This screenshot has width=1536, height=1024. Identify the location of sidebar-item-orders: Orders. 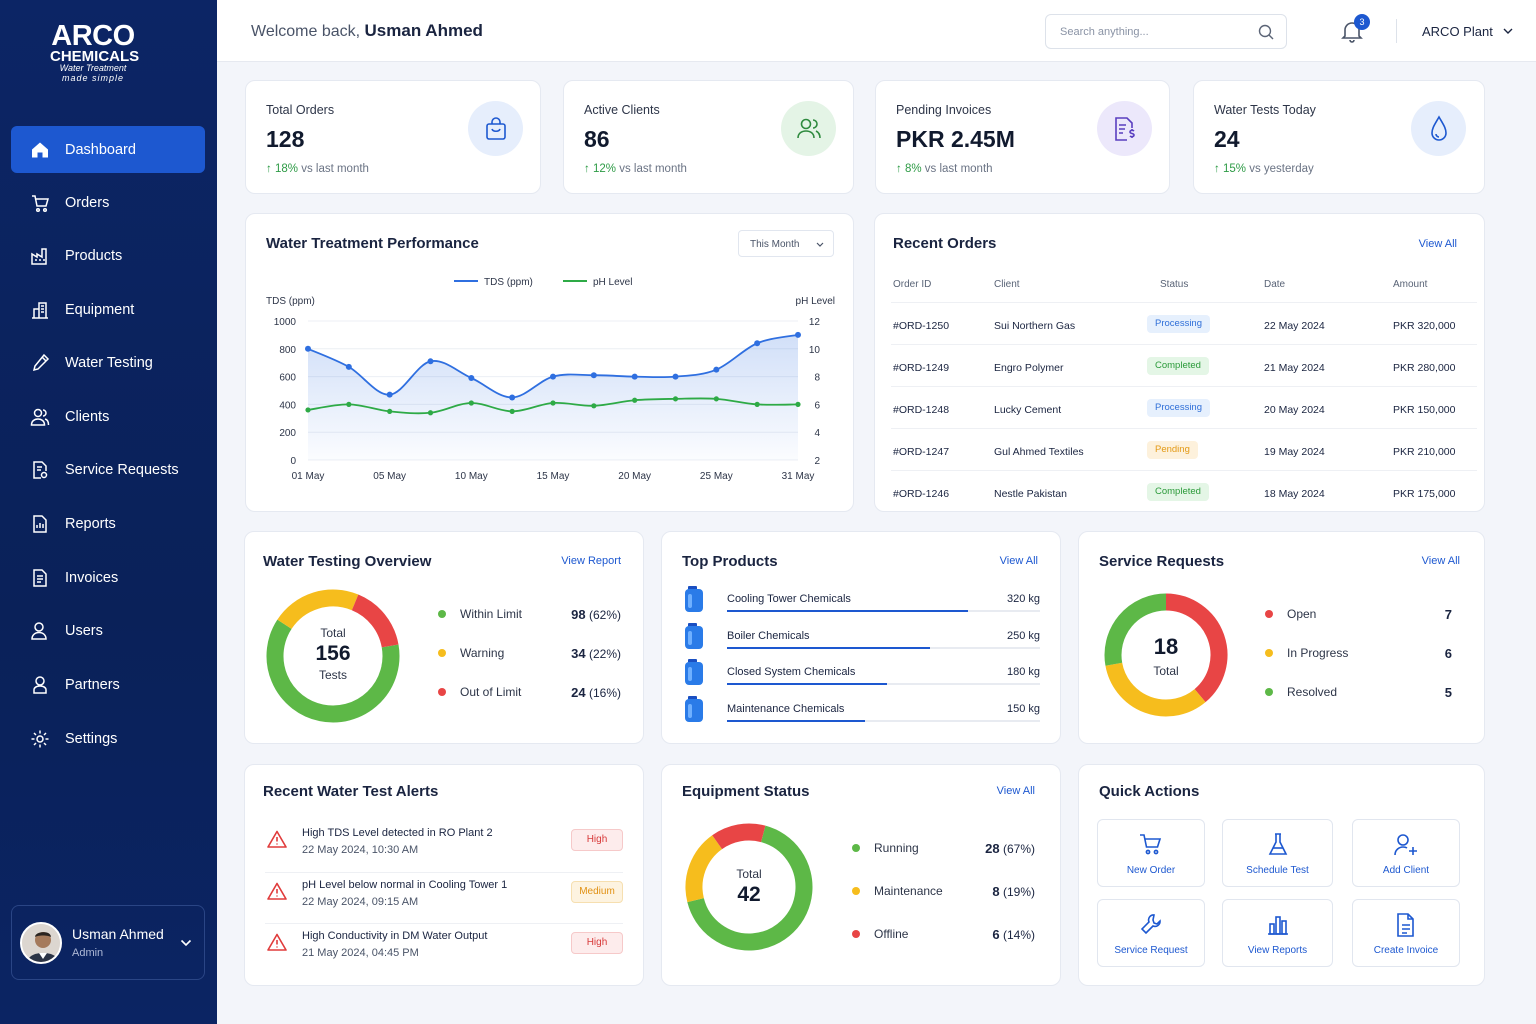
(108, 202).